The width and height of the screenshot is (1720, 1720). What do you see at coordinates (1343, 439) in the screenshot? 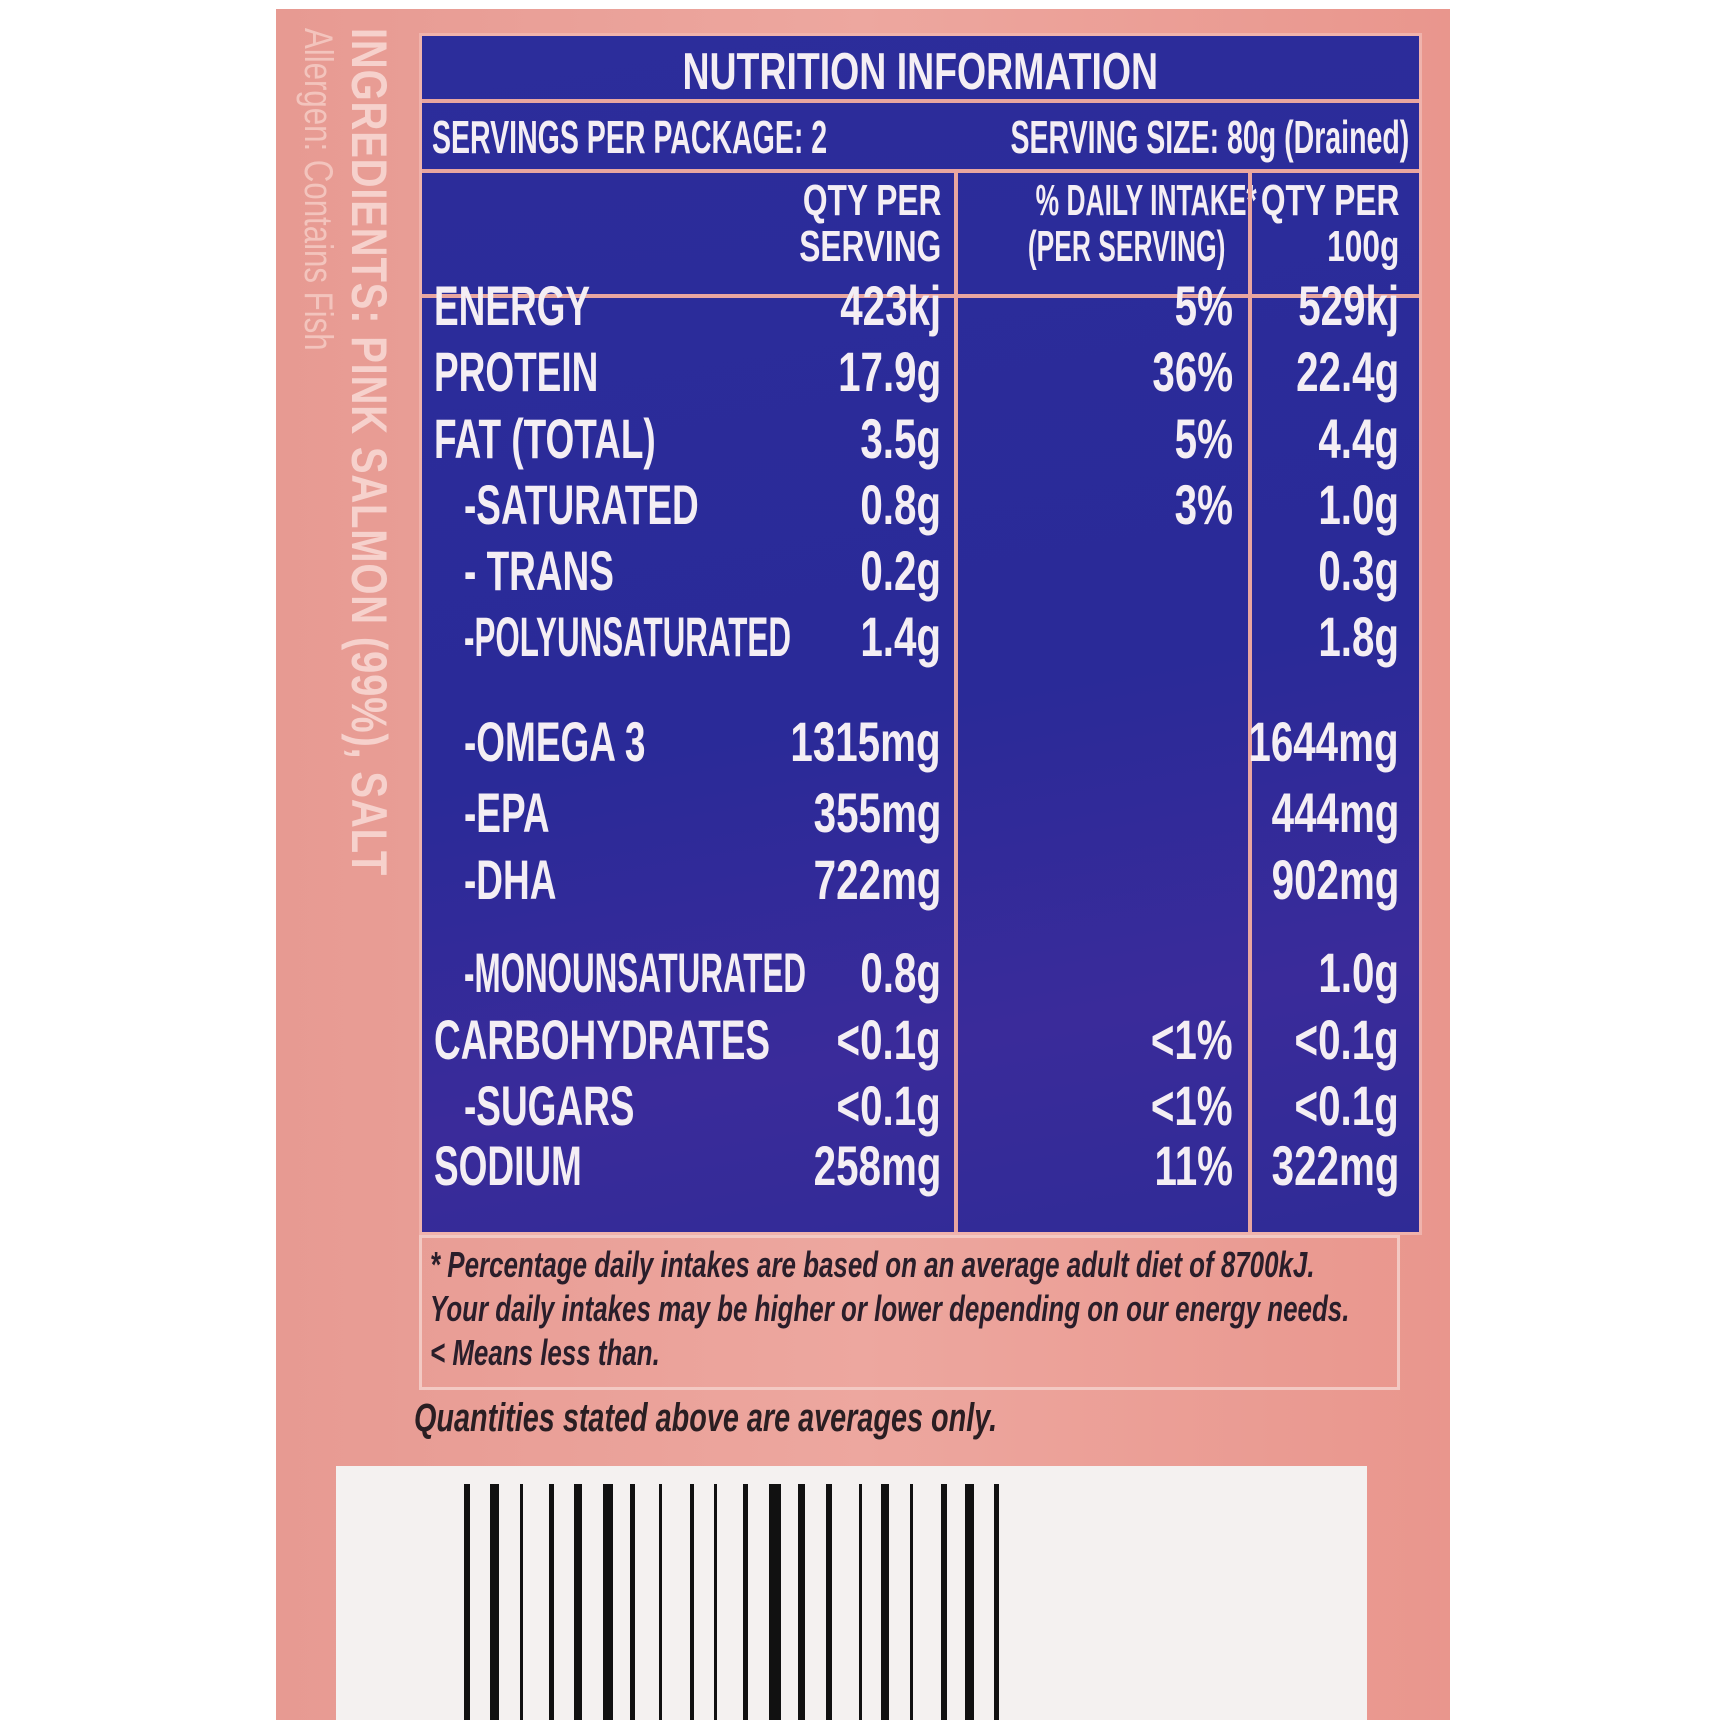
I see `qty-per-100g: 4.4g` at bounding box center [1343, 439].